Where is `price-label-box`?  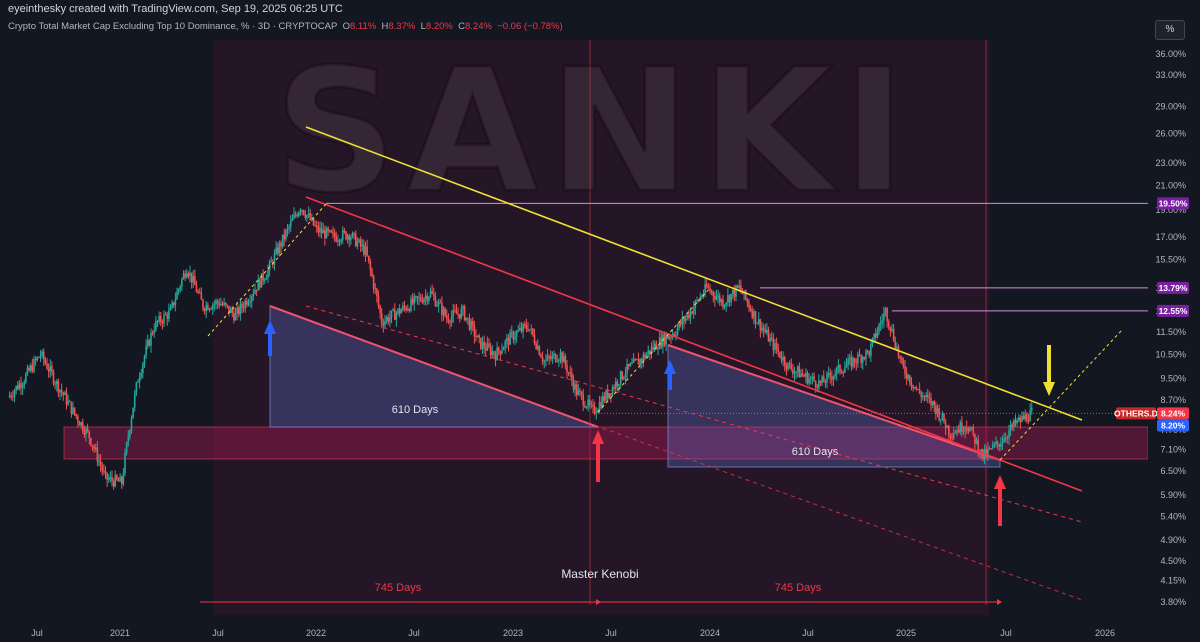
price-label-box is located at coordinates (1173, 413).